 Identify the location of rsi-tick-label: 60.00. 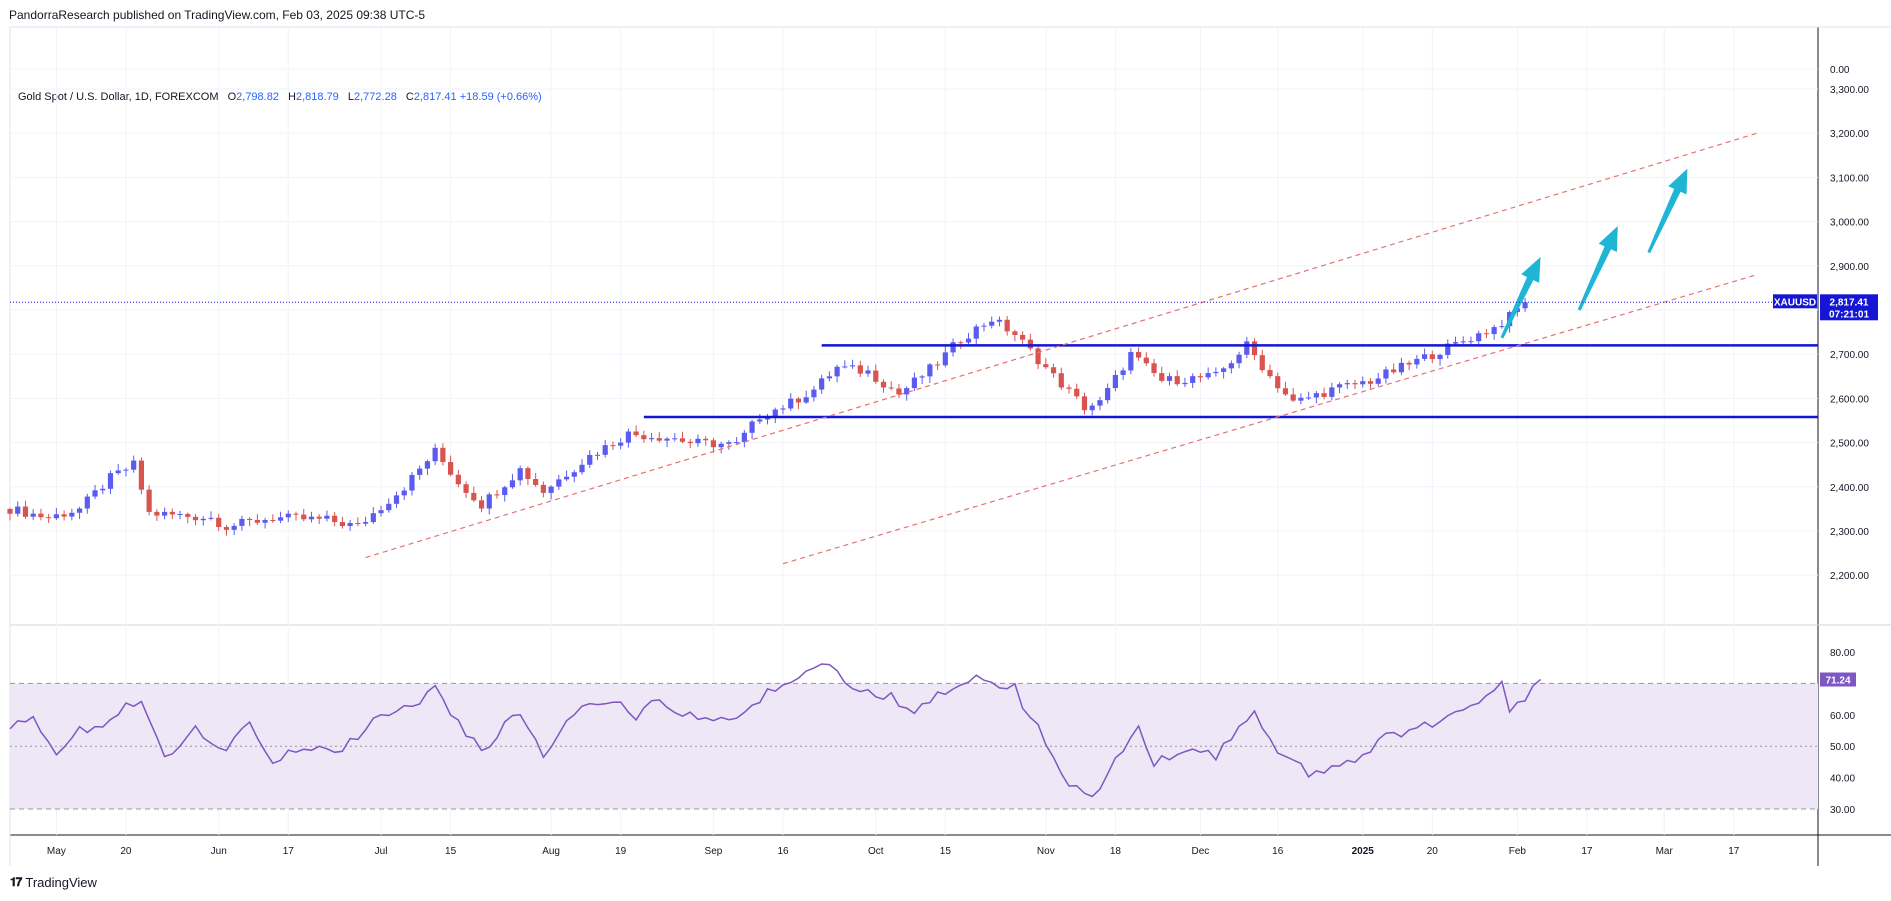
(1842, 716).